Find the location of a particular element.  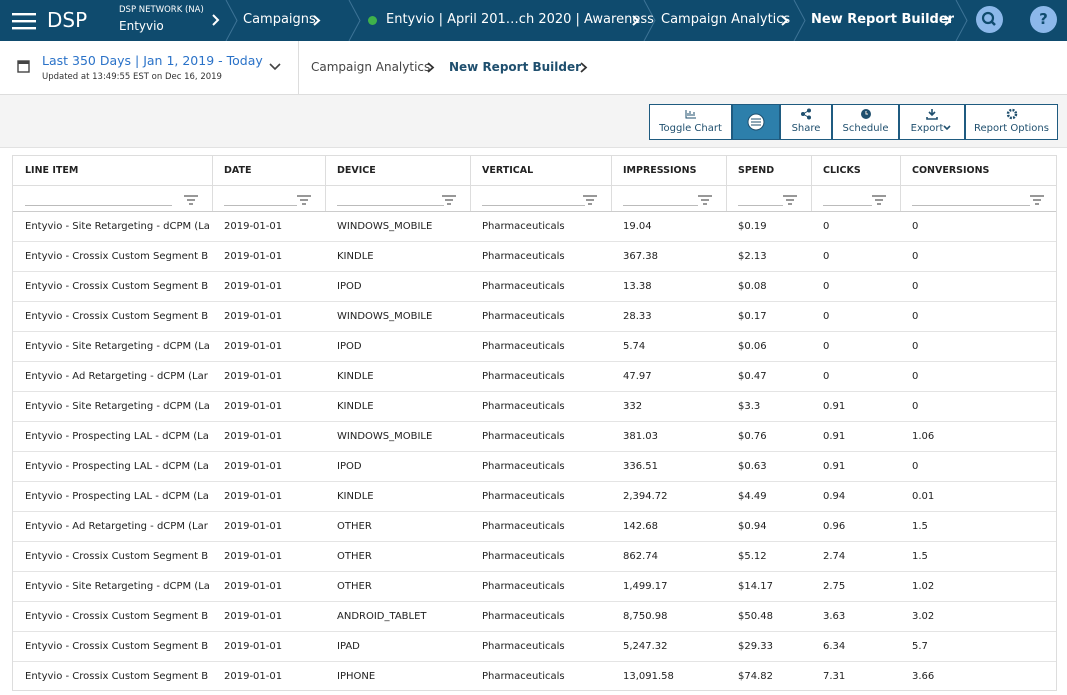

table-cell: 2.74 is located at coordinates (855, 557).